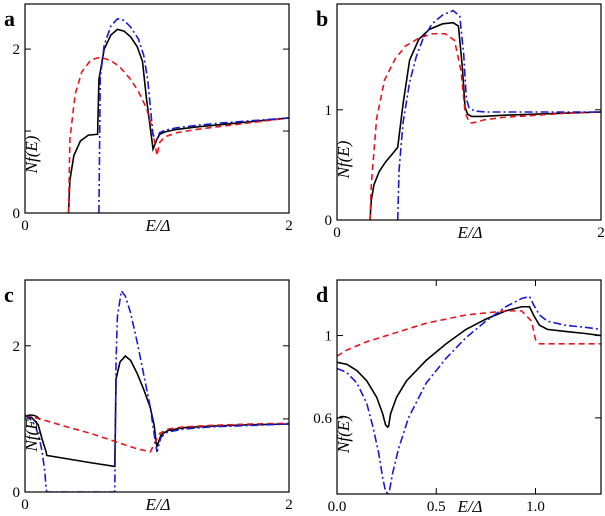 The width and height of the screenshot is (605, 516). What do you see at coordinates (17, 50) in the screenshot?
I see `y-tick-label-a: 2` at bounding box center [17, 50].